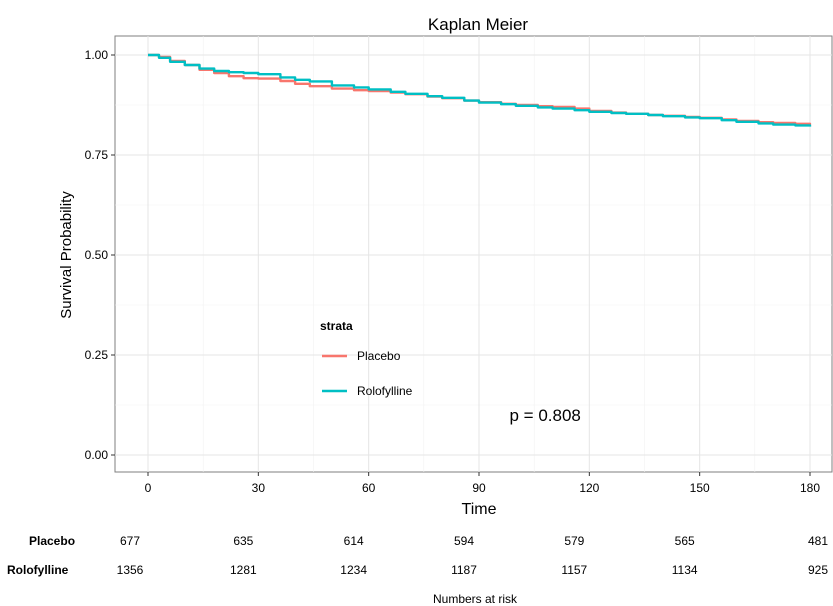  What do you see at coordinates (38, 570) in the screenshot?
I see `risk-row-label-rolofylline: Rolofylline` at bounding box center [38, 570].